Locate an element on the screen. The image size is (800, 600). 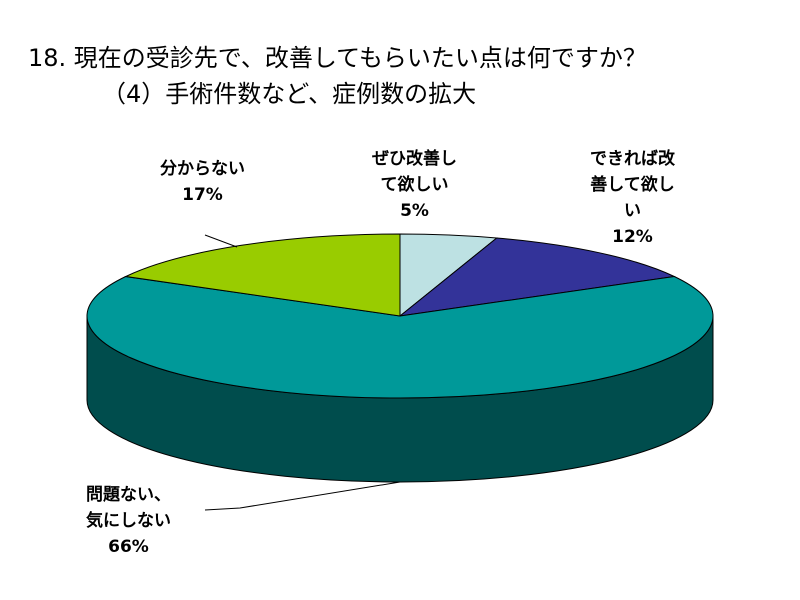
slice-label-mondai: 問題ない、 気にしない 66% is located at coordinates (128, 521).